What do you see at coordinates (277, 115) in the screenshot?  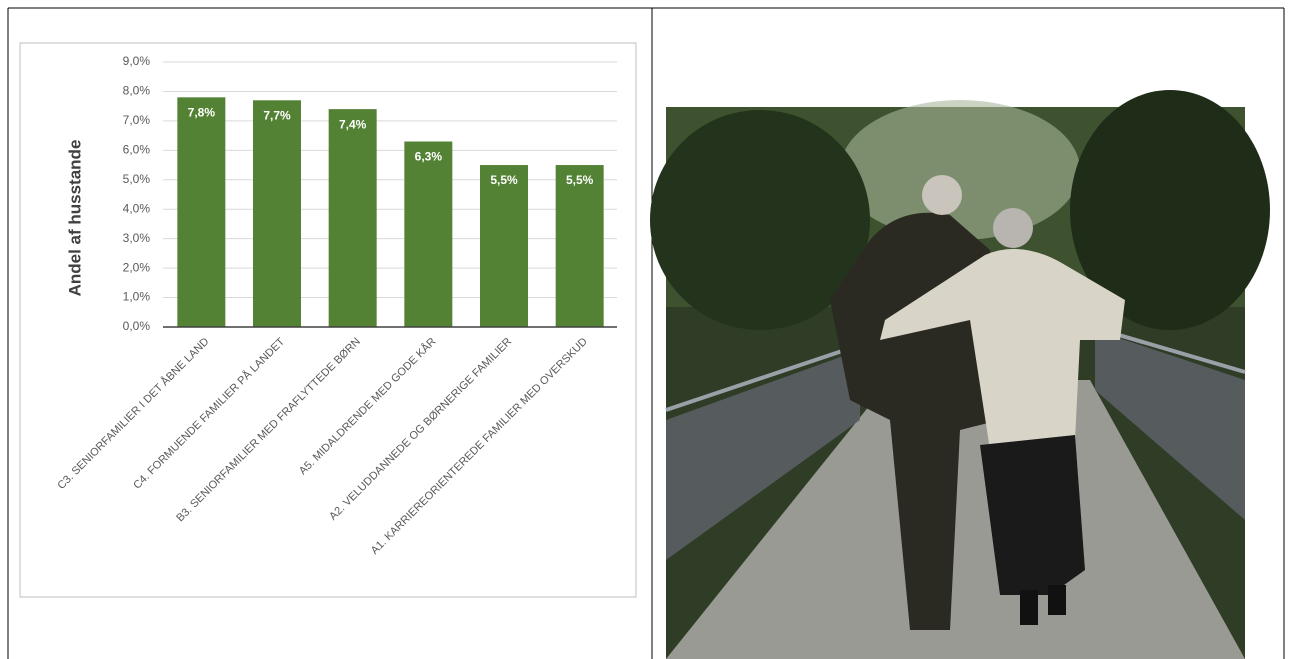 I see `data-label: 7,7%` at bounding box center [277, 115].